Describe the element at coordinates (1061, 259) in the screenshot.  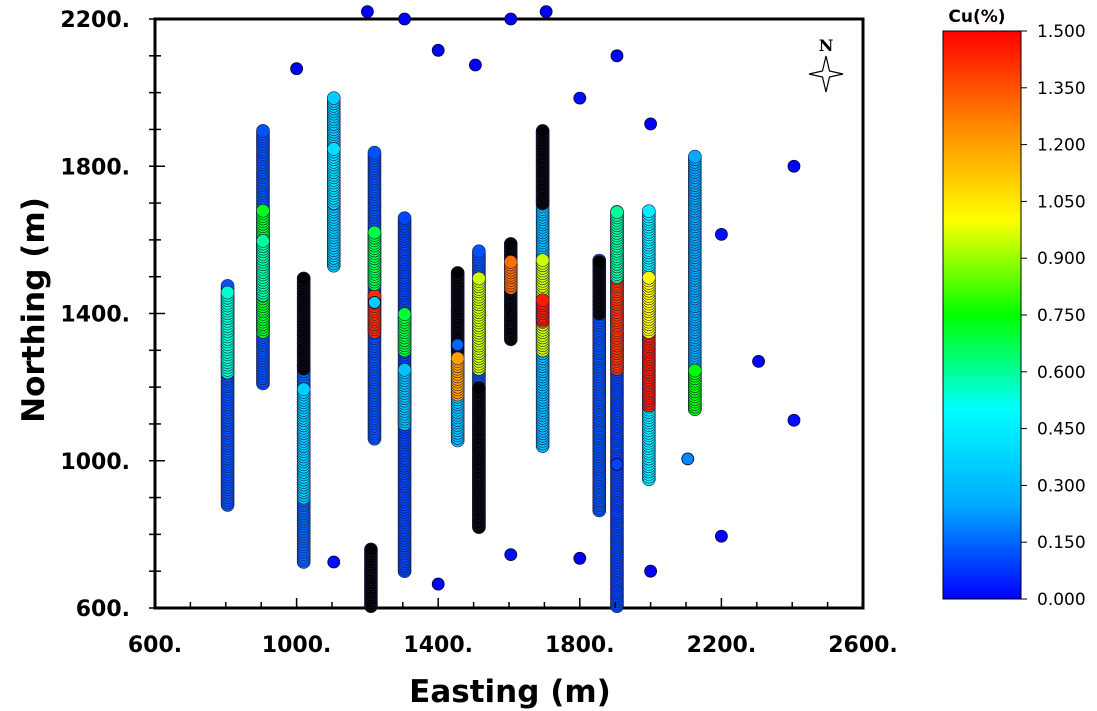
I see `colorbar-label: 0.900` at that location.